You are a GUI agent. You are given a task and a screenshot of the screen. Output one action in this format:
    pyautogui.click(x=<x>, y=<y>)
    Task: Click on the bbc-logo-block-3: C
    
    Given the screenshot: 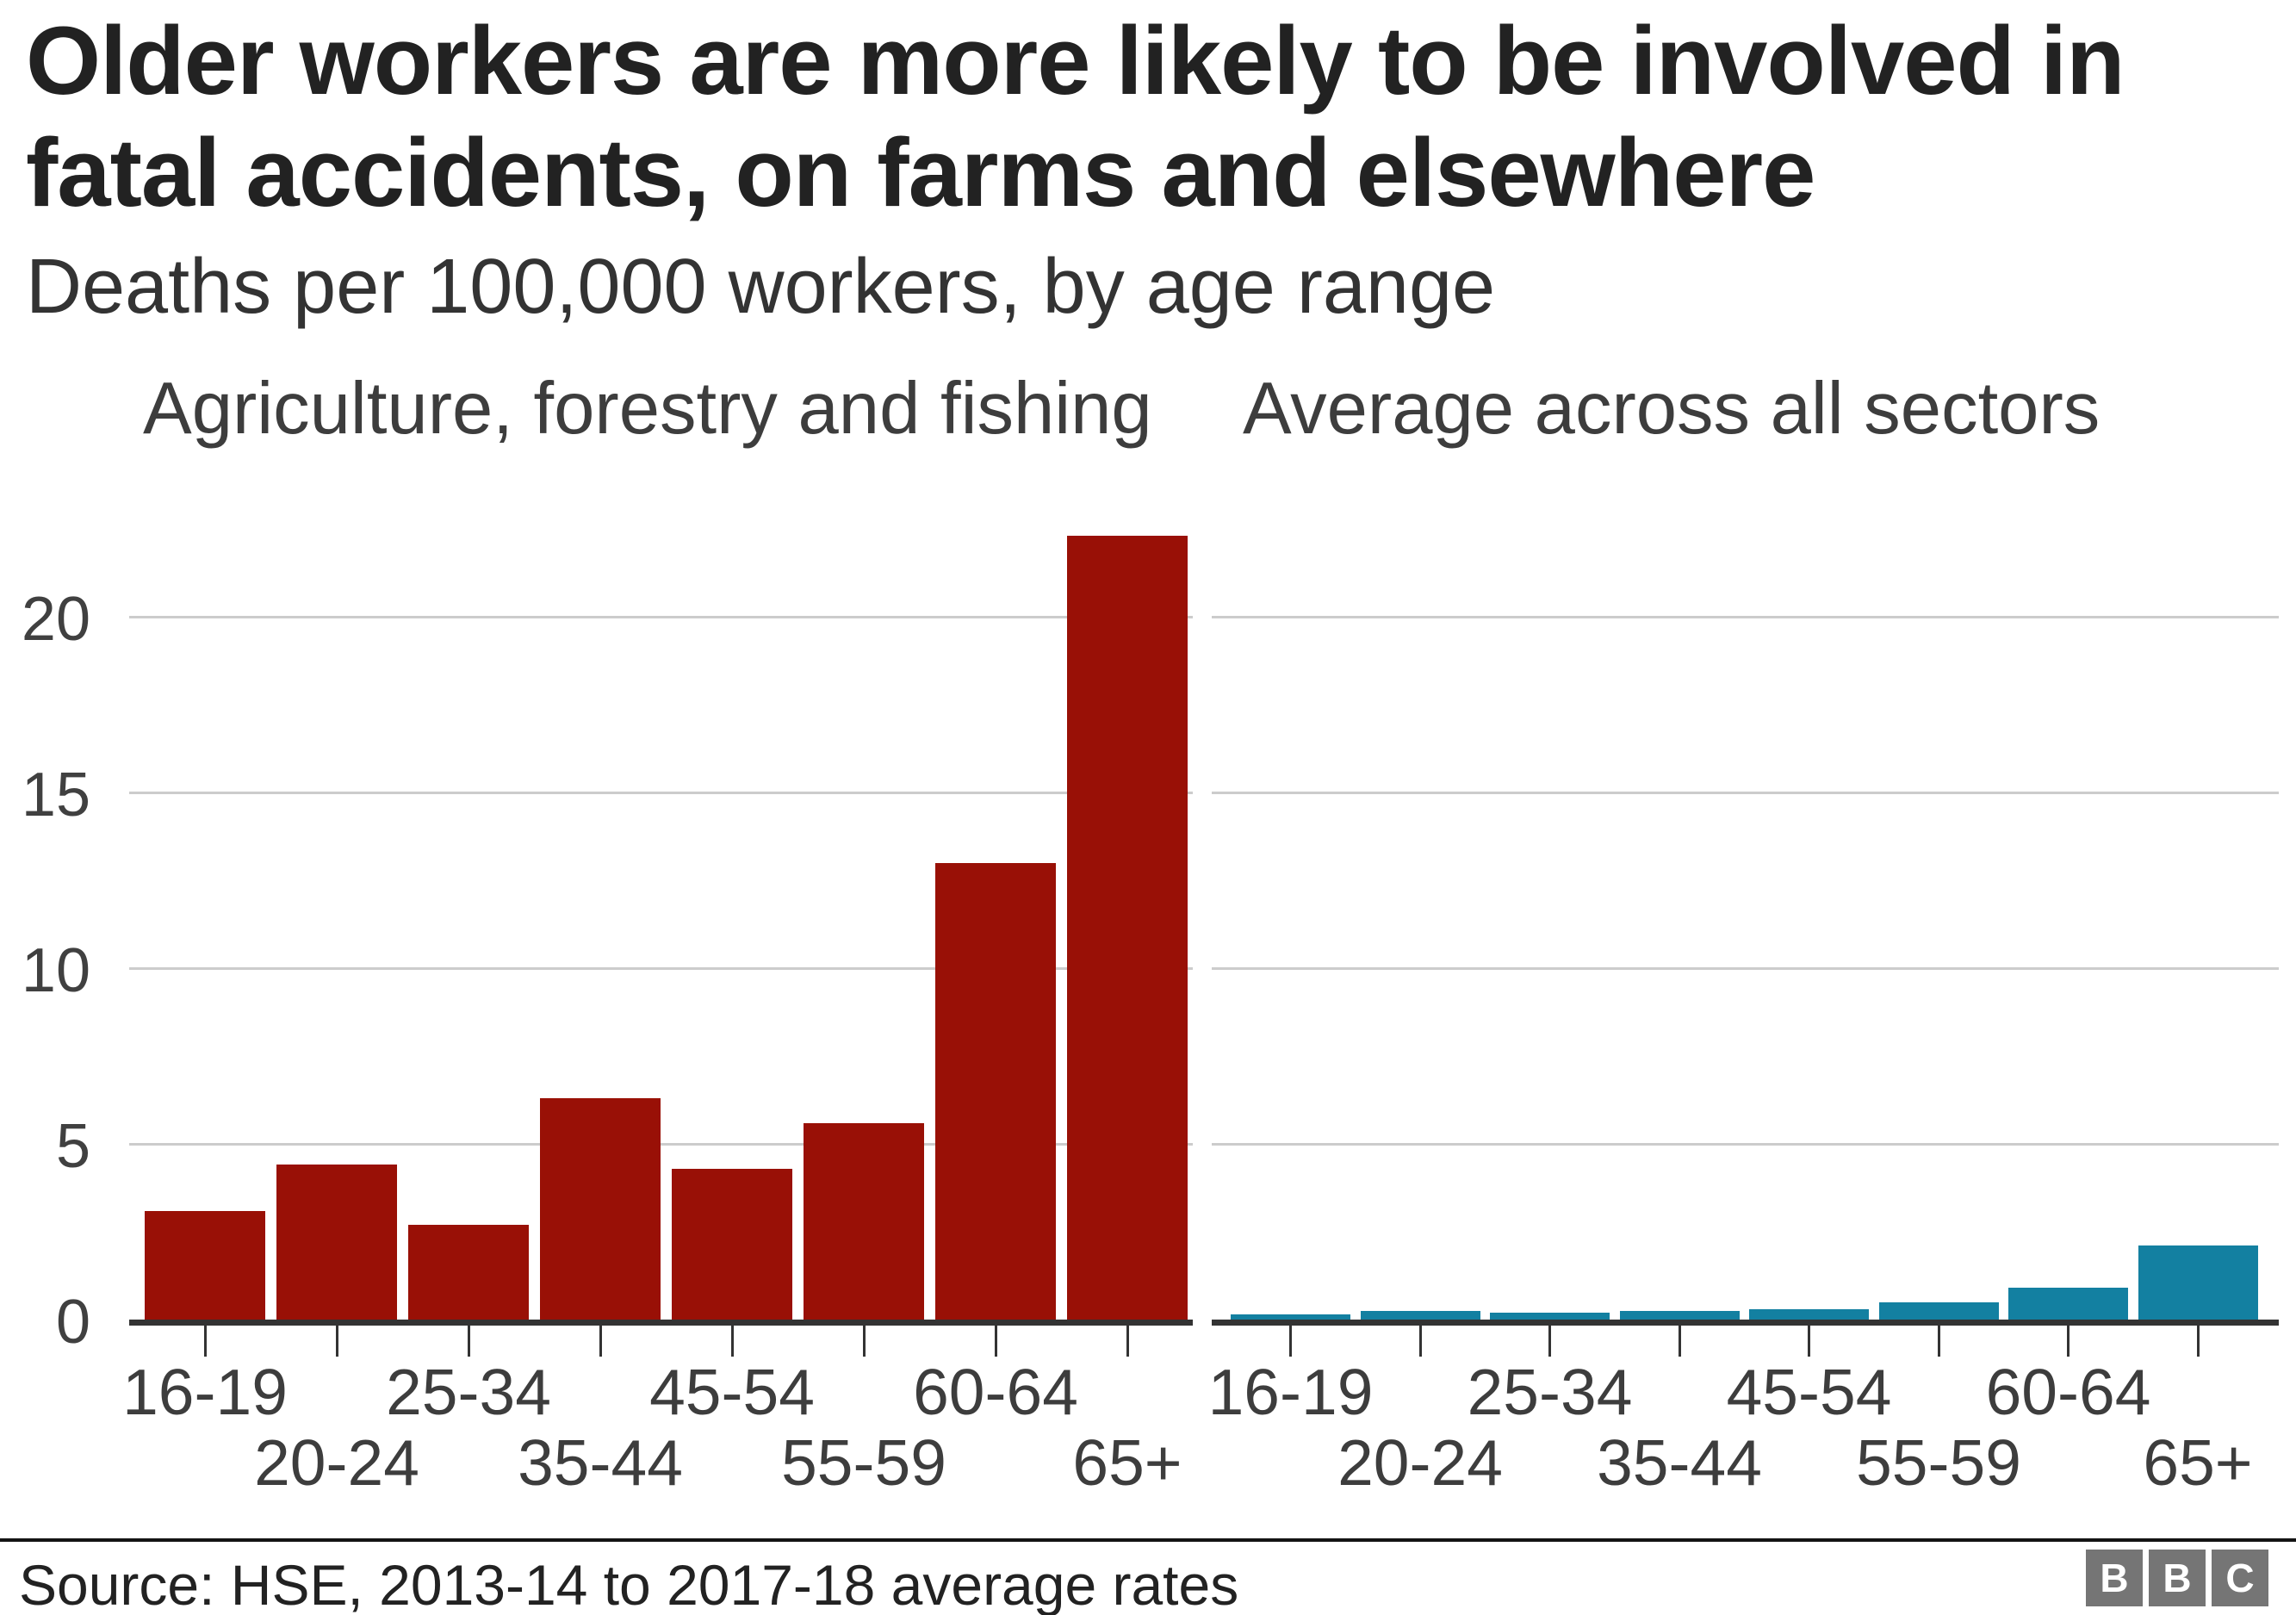 What is the action you would take?
    pyautogui.click(x=2240, y=1578)
    